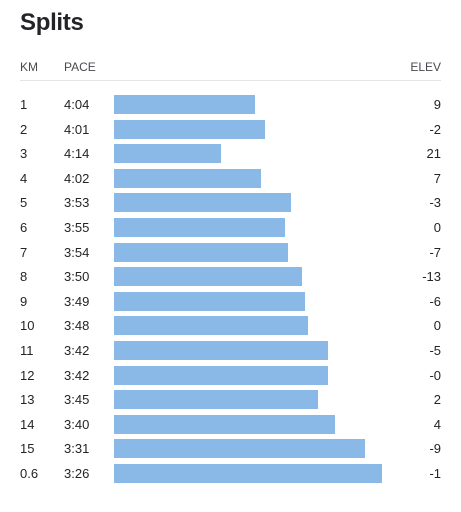 The height and width of the screenshot is (512, 461). I want to click on split-row: 11 3:42 -5, so click(230, 351).